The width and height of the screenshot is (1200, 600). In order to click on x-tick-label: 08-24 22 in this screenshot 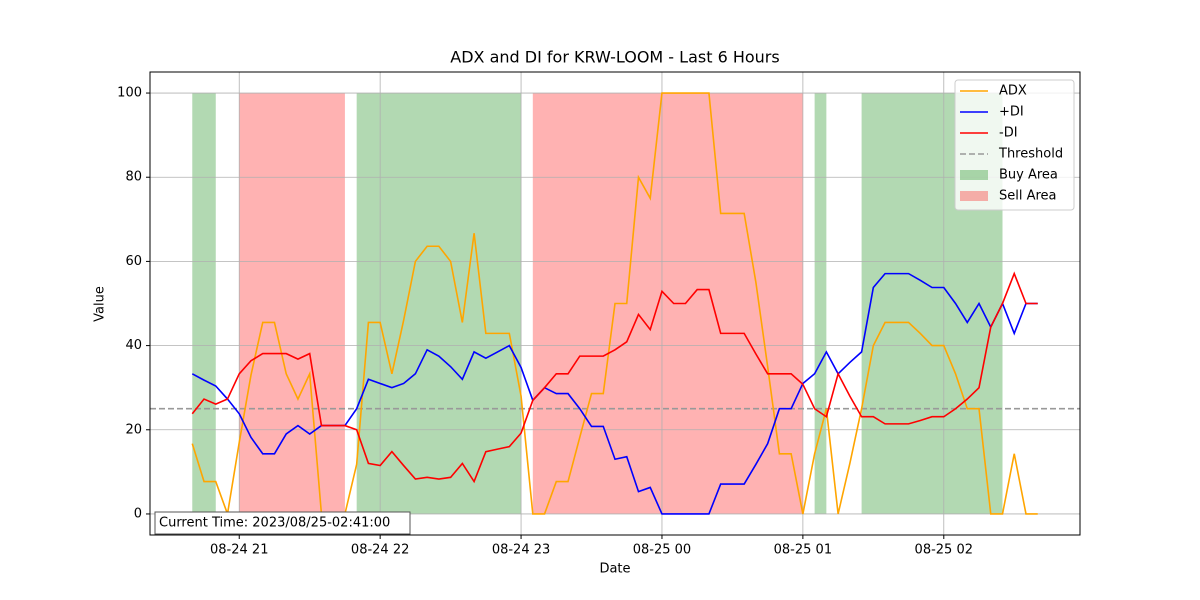, I will do `click(380, 550)`.